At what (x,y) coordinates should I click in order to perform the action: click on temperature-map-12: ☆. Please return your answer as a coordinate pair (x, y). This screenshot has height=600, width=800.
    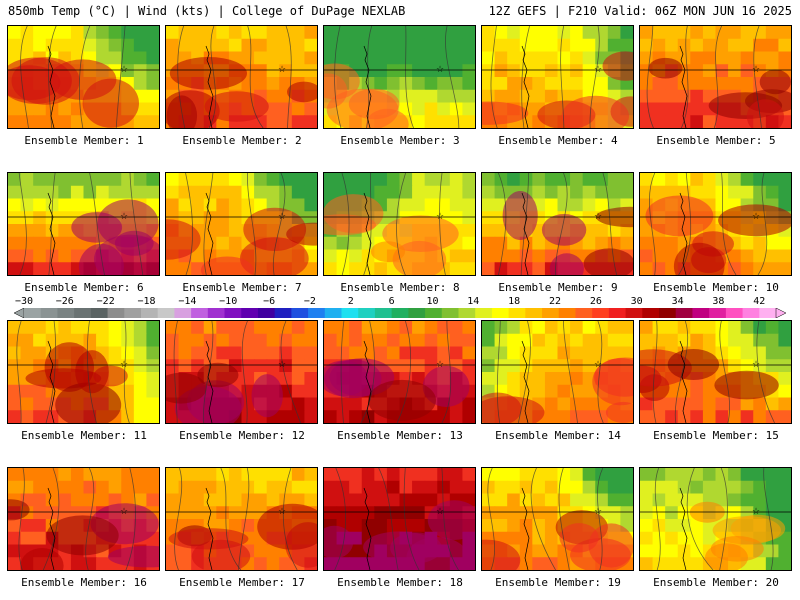
    Looking at the image, I should click on (241, 372).